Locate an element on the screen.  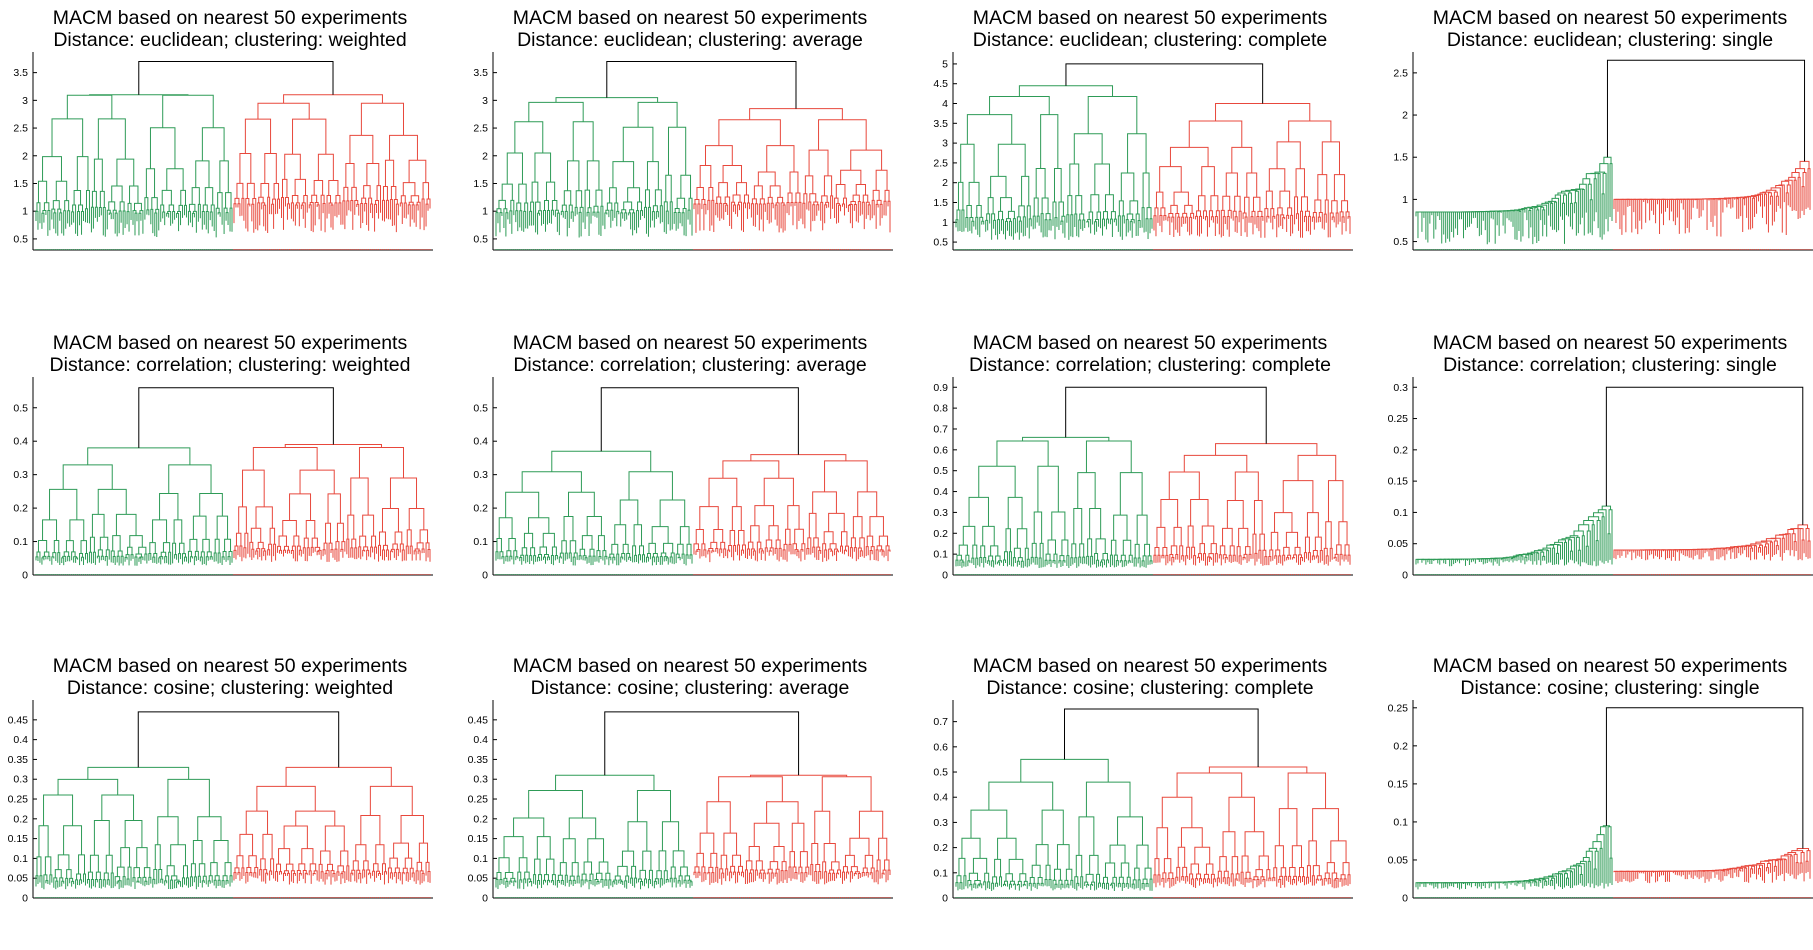
root-link is located at coordinates (236, 418).